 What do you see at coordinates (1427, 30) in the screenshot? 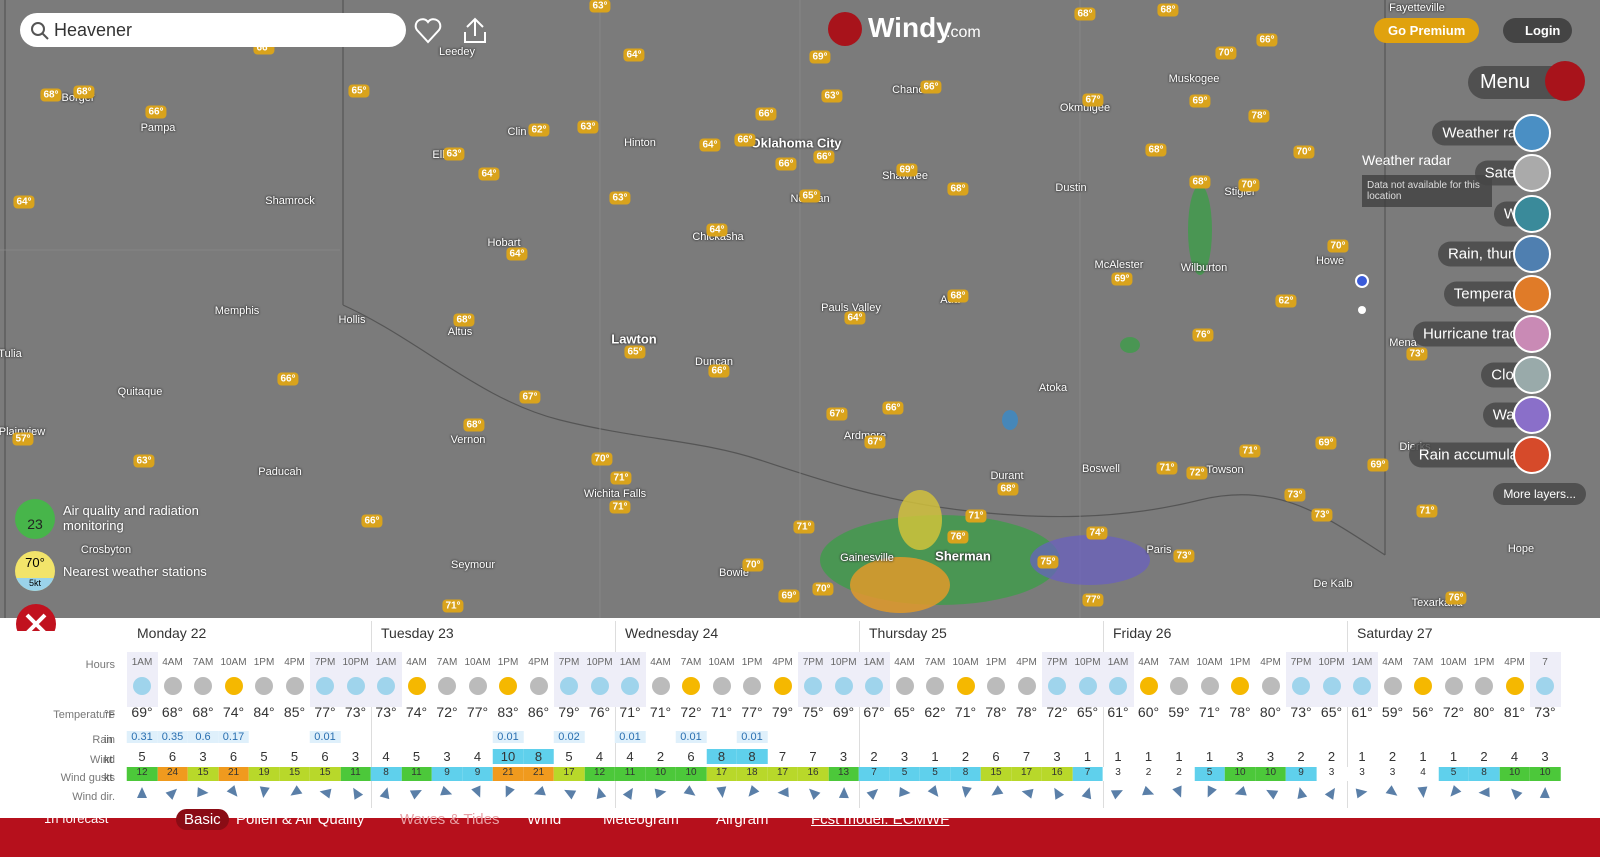
I see `premium-button: Go Premium` at bounding box center [1427, 30].